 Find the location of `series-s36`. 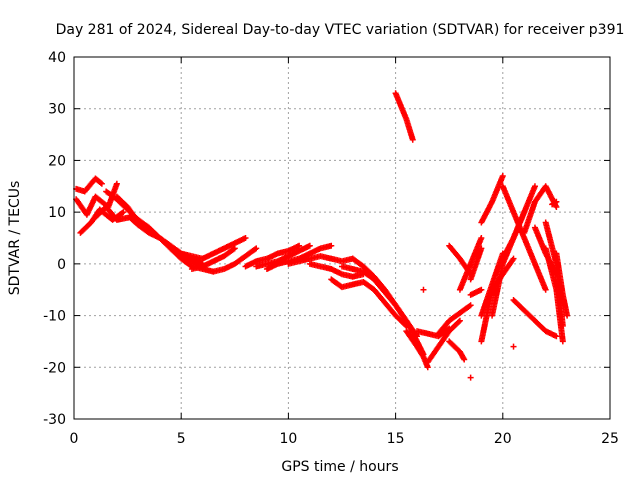

series-s36 is located at coordinates (524, 238).